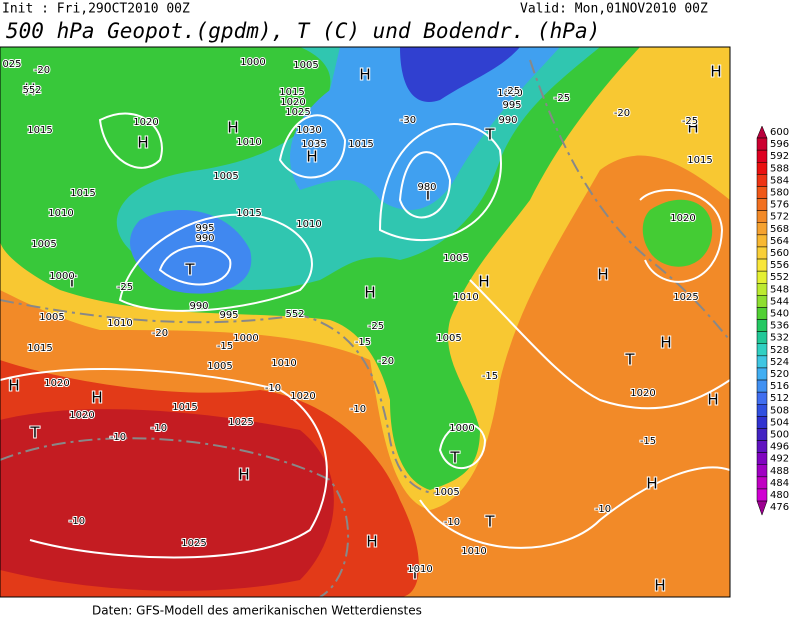  Describe the element at coordinates (779, 193) in the screenshot. I see `colorbar-label: 580` at that location.